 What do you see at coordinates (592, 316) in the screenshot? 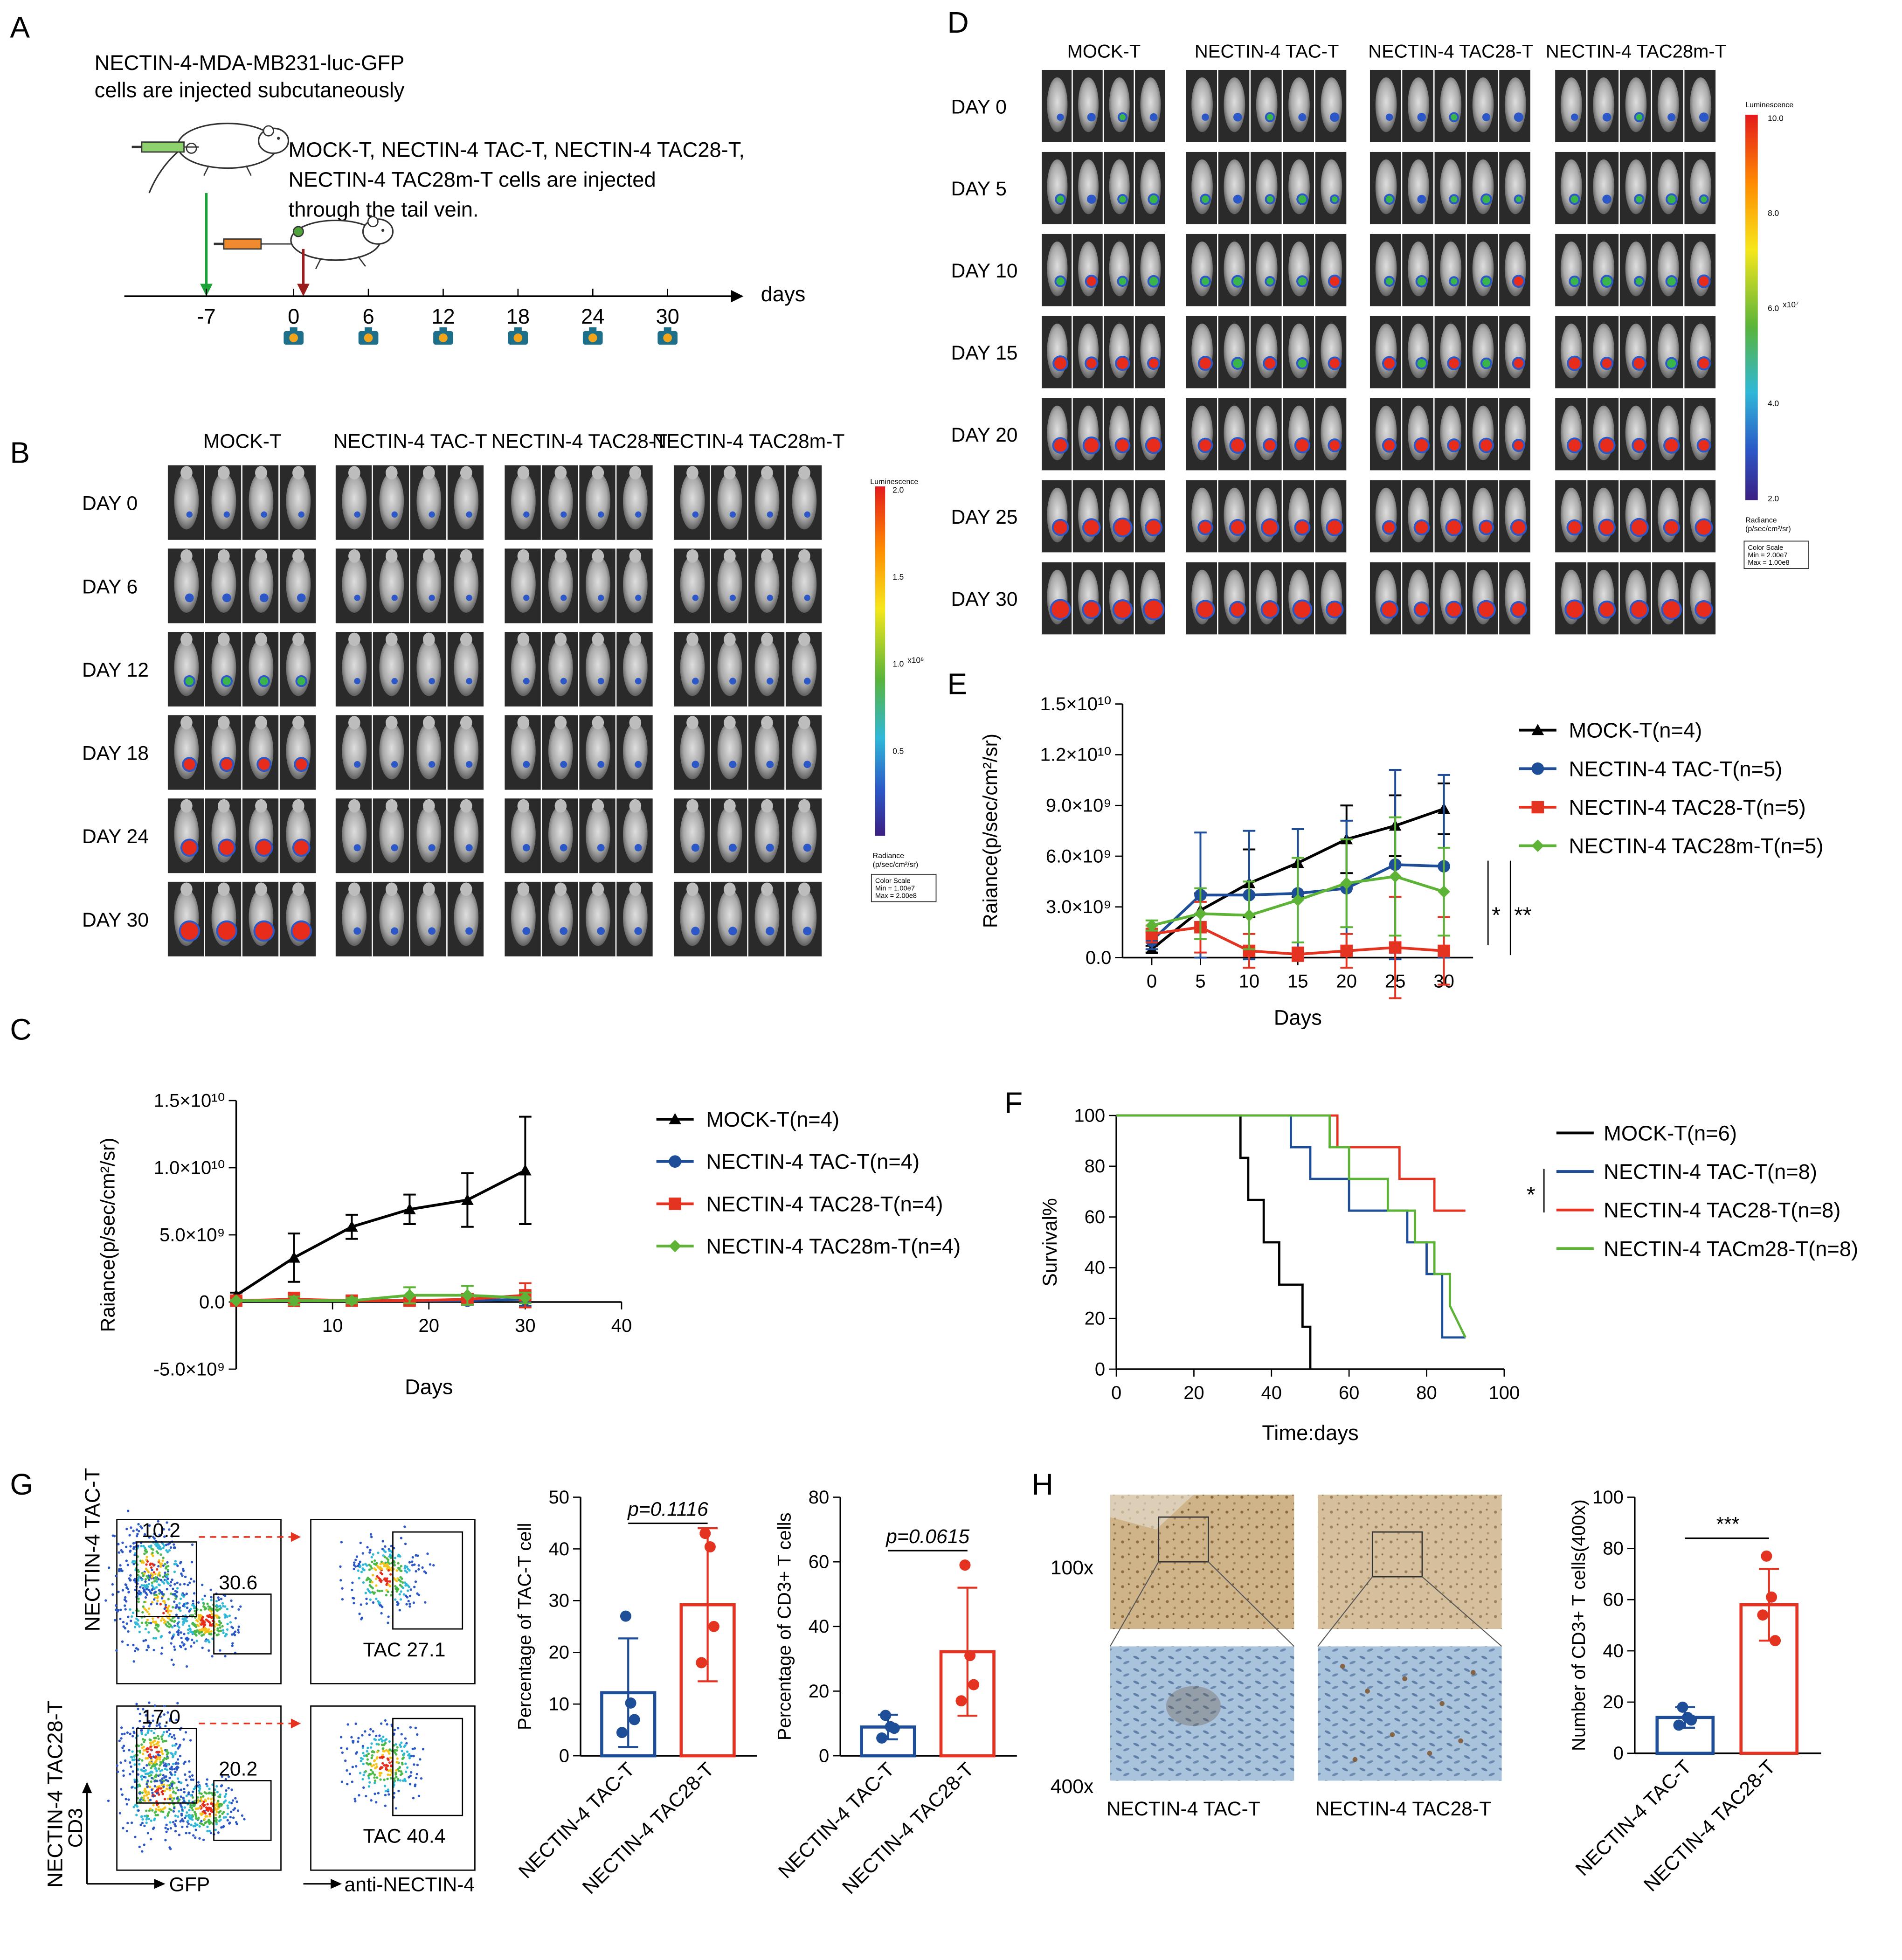
I see `timeline-tick-label: 24` at bounding box center [592, 316].